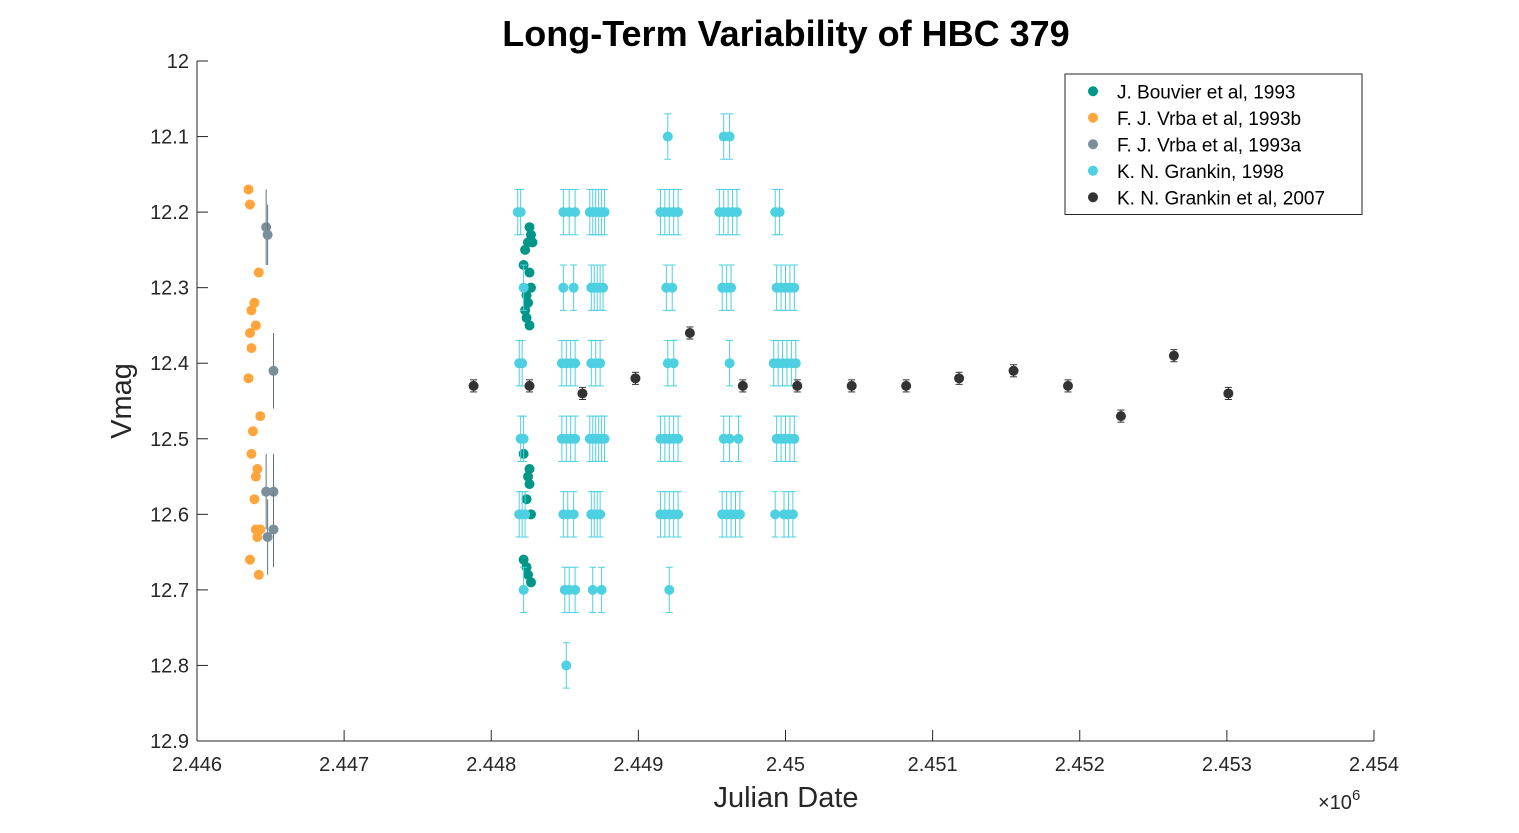 Image resolution: width=1519 pixels, height=833 pixels. What do you see at coordinates (169, 666) in the screenshot?
I see `y-tick-label: 12.8` at bounding box center [169, 666].